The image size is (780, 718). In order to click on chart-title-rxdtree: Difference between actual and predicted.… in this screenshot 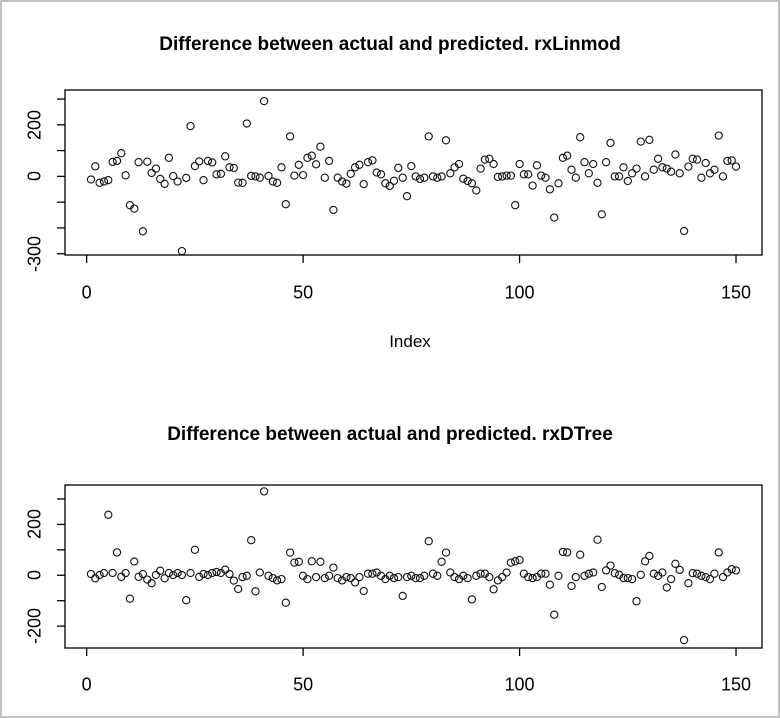, I will do `click(390, 434)`.